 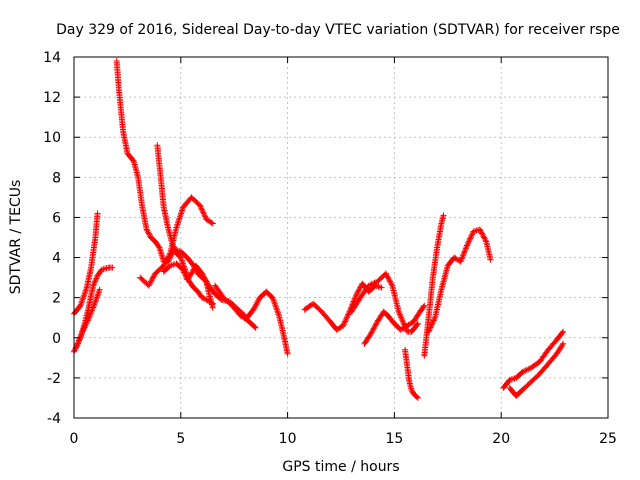 I want to click on x-tick-label: 0, so click(x=74, y=439).